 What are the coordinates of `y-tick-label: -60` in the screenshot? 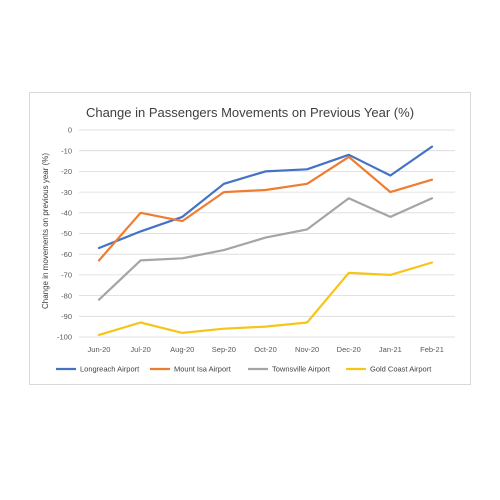 It's located at (66, 254).